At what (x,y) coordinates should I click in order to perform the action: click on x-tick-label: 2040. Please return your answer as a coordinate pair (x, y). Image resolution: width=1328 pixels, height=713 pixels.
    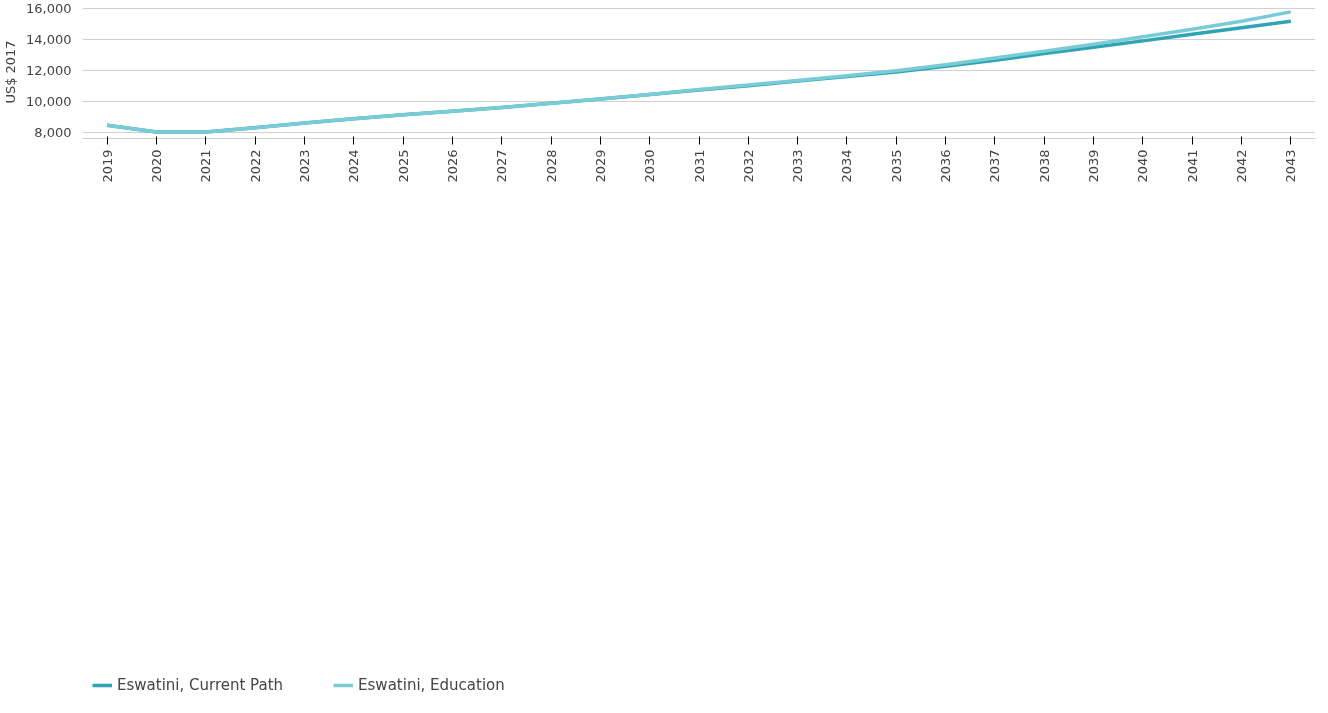
    Looking at the image, I should click on (1143, 166).